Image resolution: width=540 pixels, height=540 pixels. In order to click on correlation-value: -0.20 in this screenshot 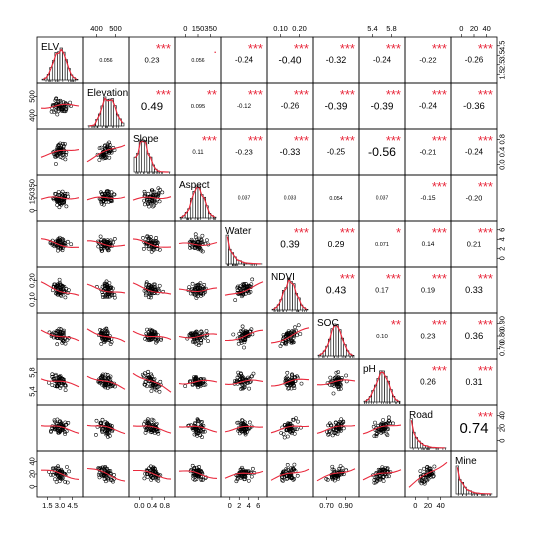, I will do `click(474, 197)`.